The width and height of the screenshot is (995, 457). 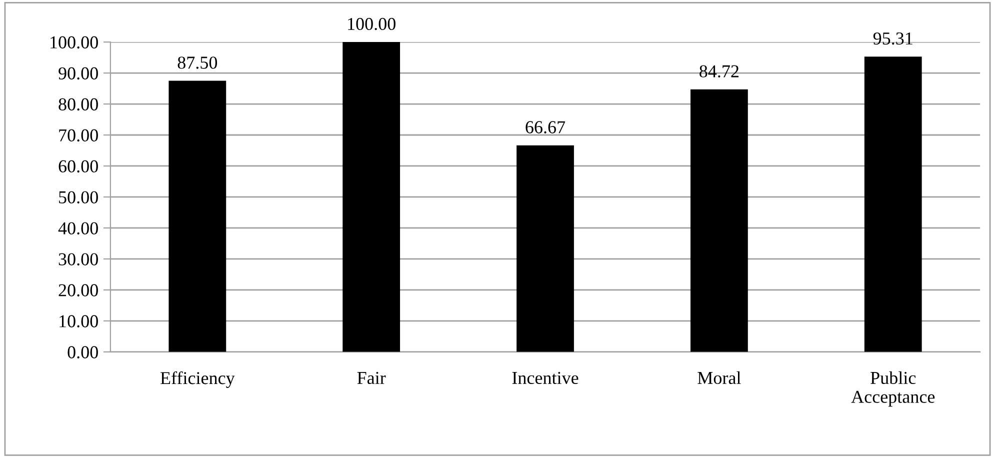 I want to click on data-label: 100.00, so click(x=372, y=24).